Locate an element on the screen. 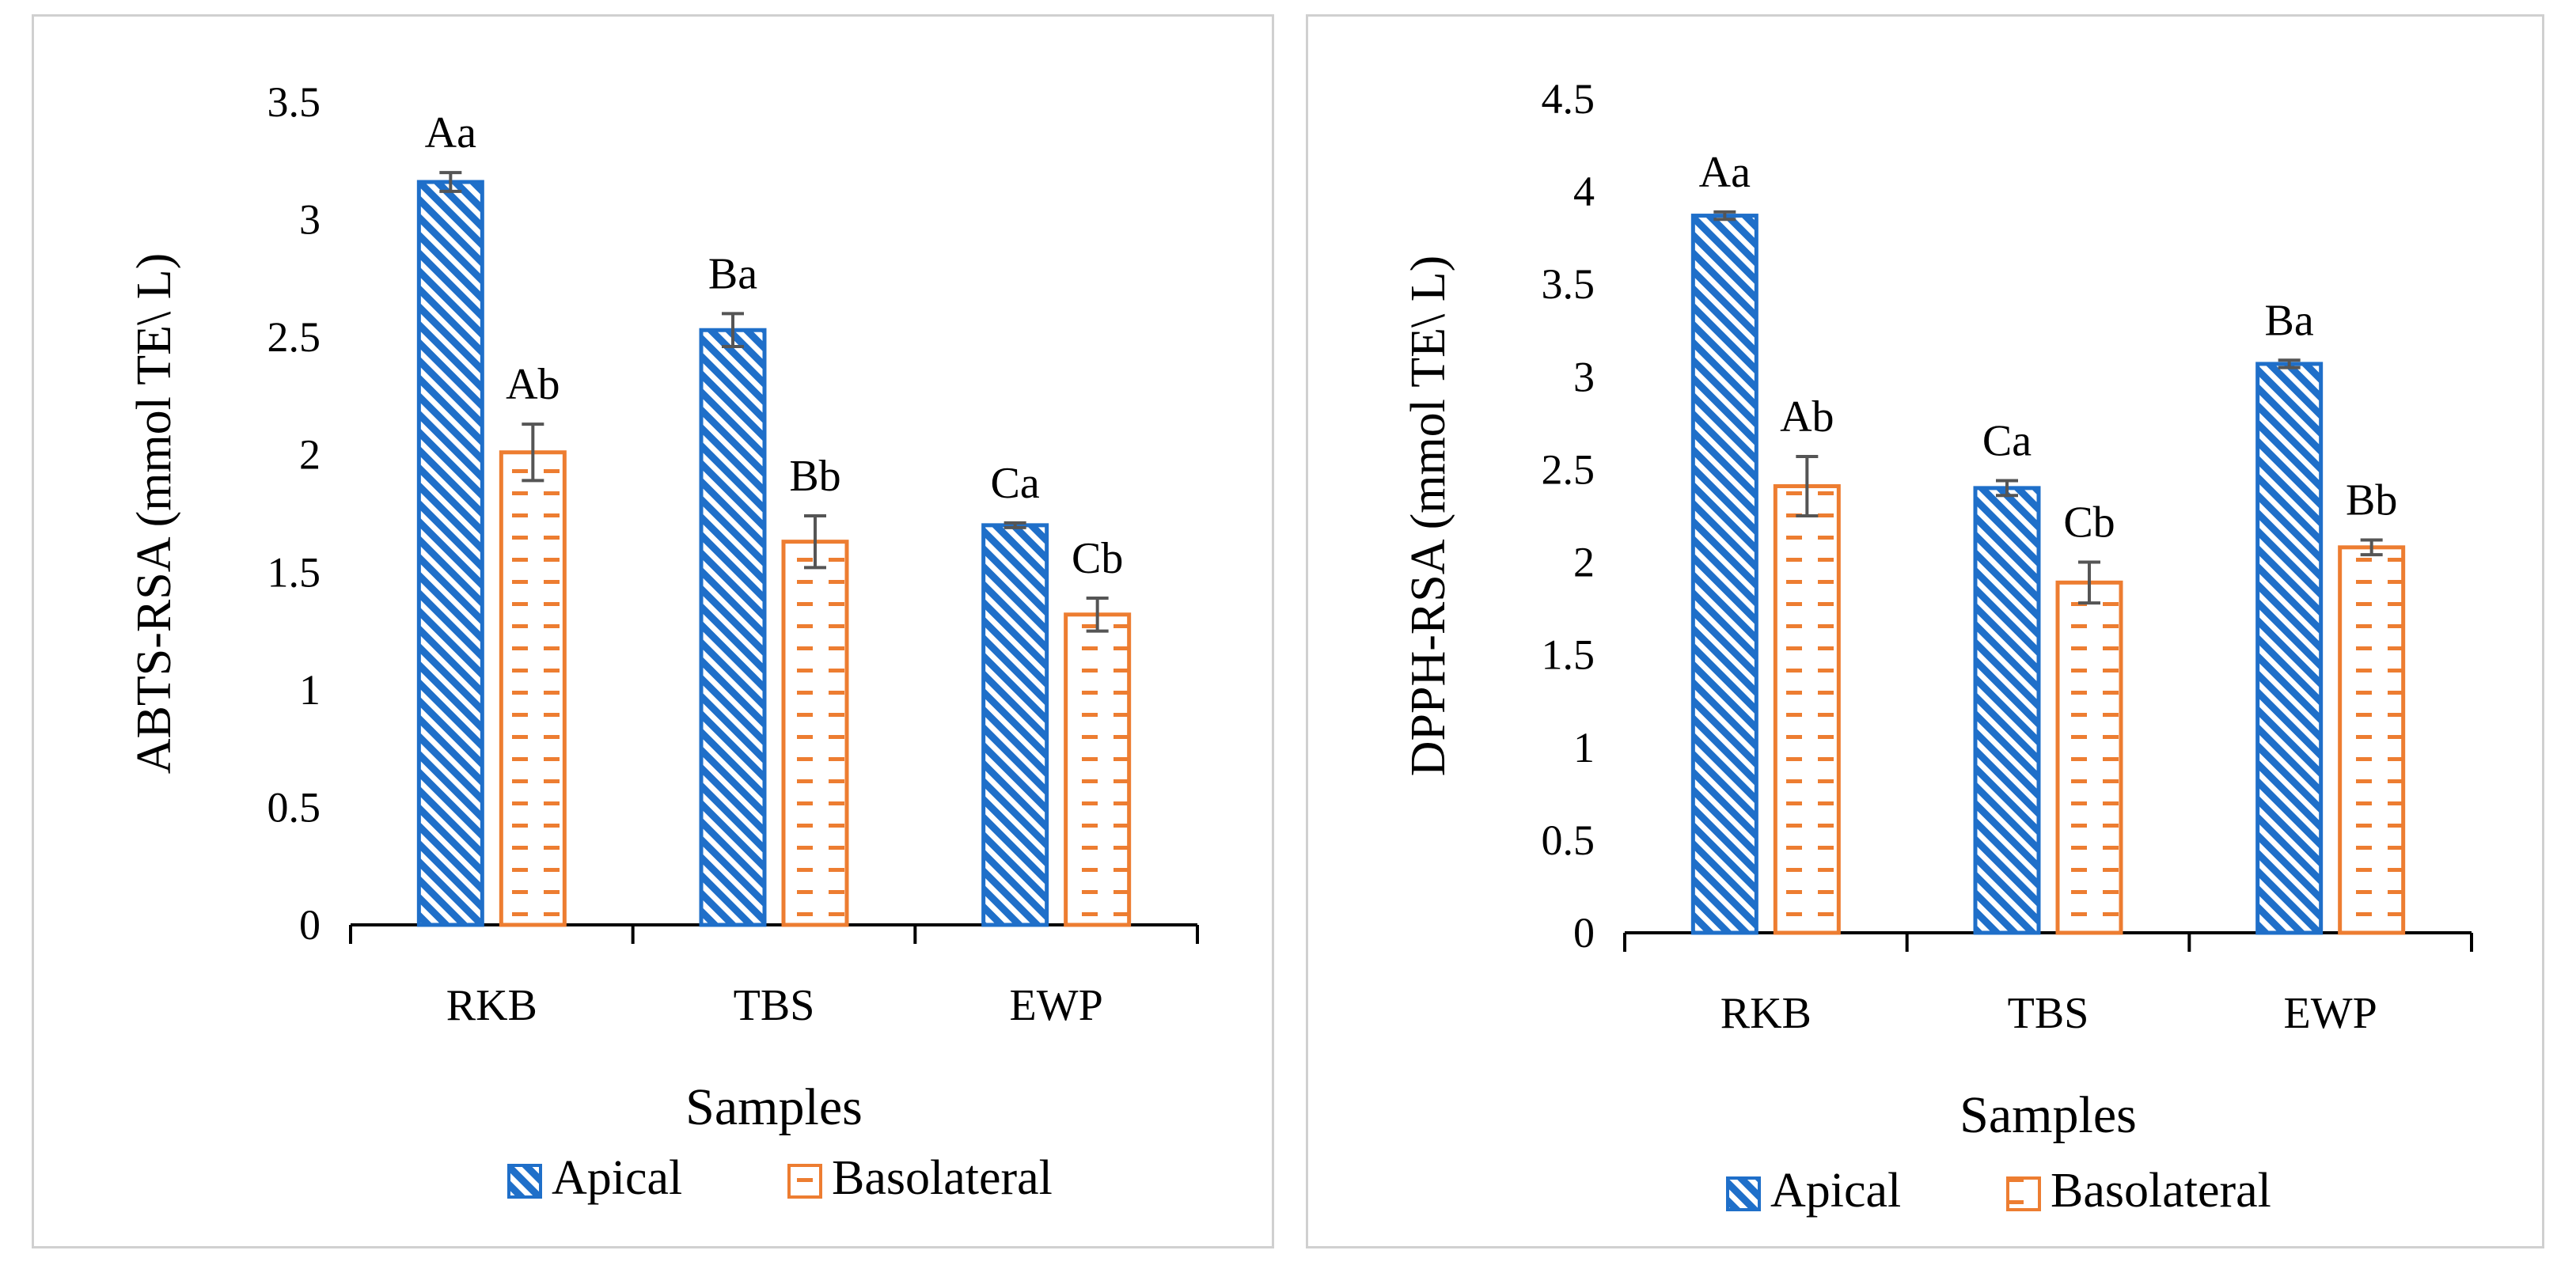 This screenshot has height=1273, width=2576. y-tick-label: 4.5 is located at coordinates (1568, 99).